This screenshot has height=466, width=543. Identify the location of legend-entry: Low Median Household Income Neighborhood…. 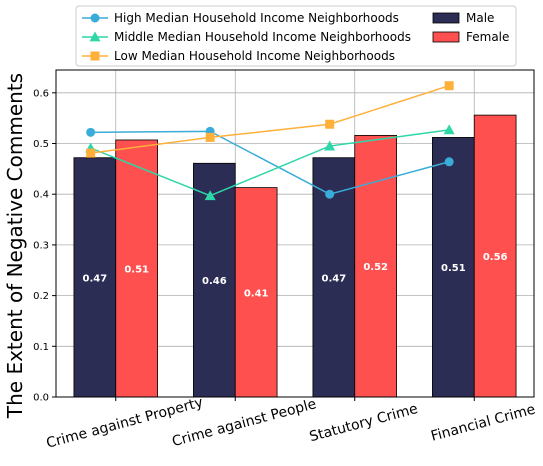
(254, 56).